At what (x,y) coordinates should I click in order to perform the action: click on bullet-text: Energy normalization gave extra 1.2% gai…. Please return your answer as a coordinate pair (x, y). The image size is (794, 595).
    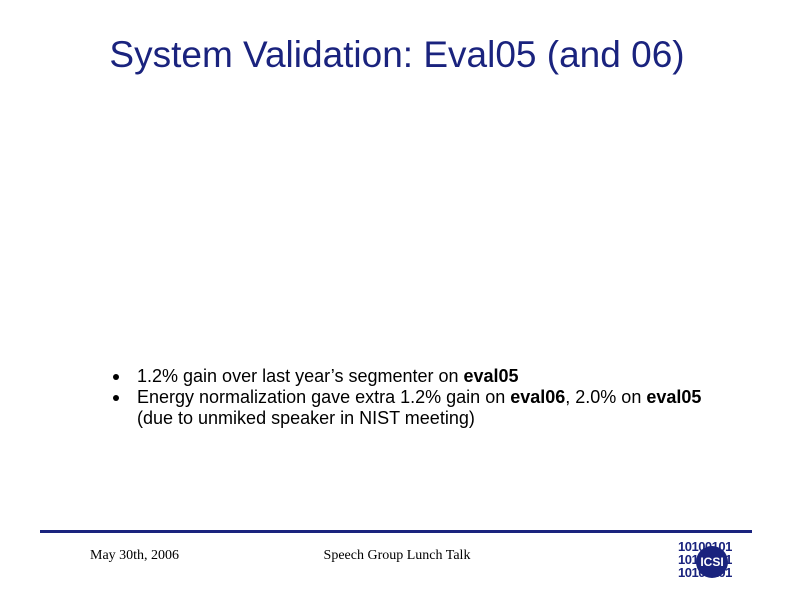
    Looking at the image, I should click on (419, 407).